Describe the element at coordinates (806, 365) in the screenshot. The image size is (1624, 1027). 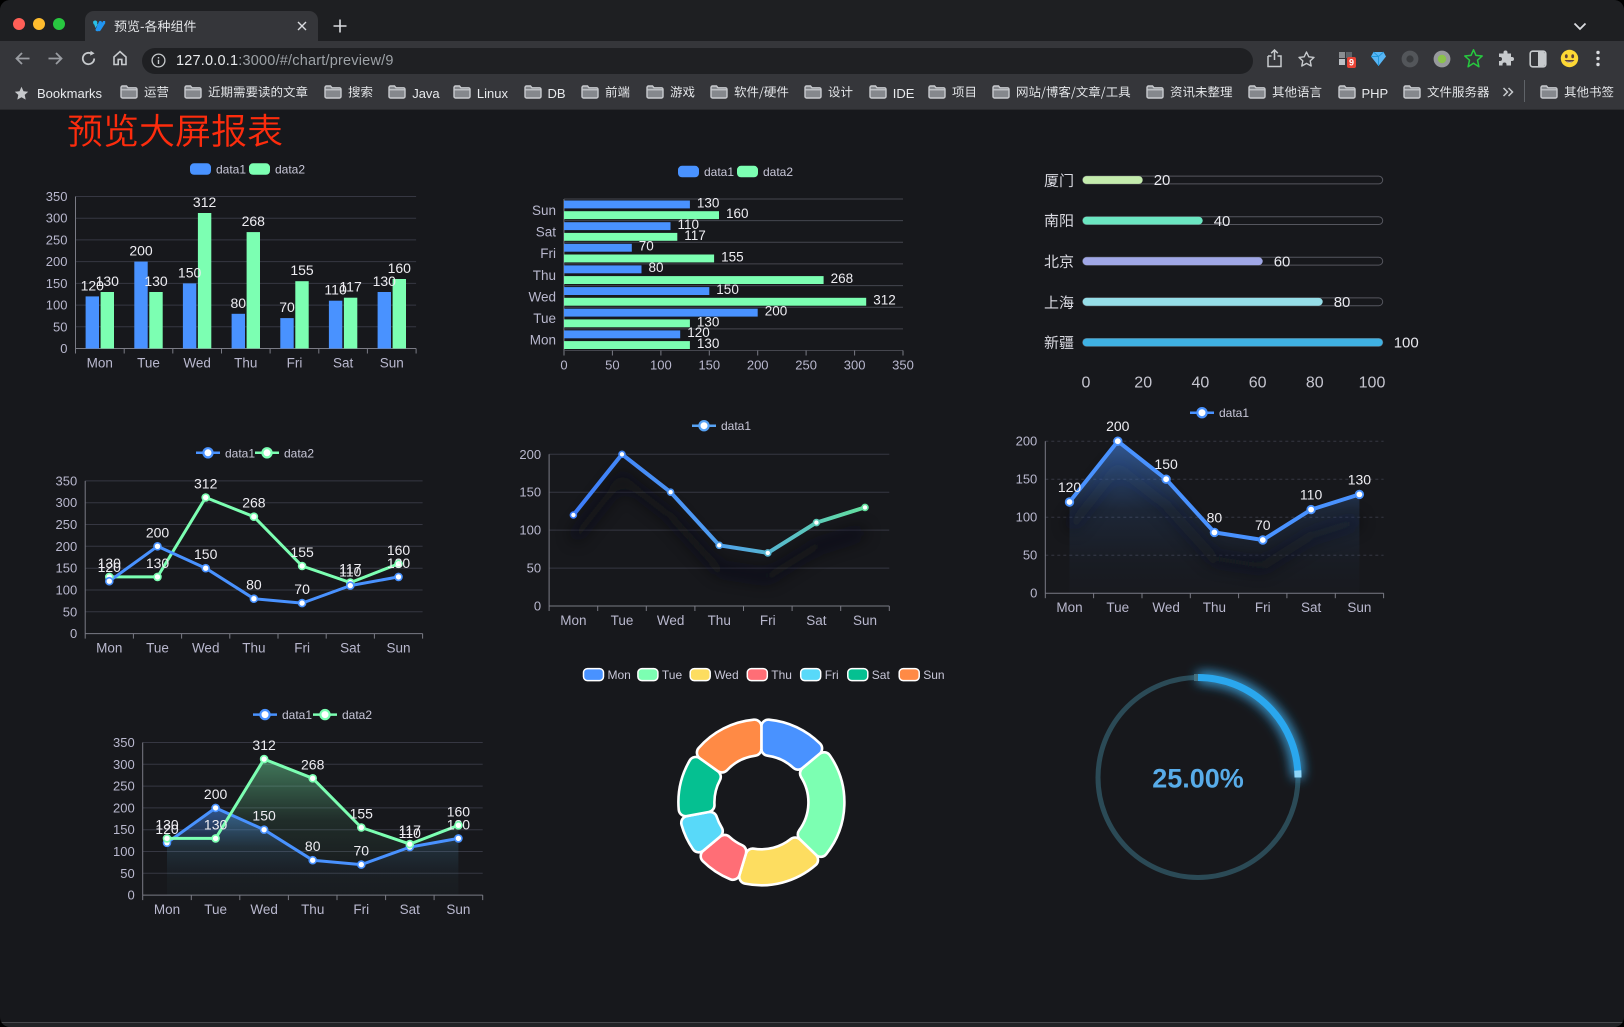
I see `svg-text: 250` at that location.